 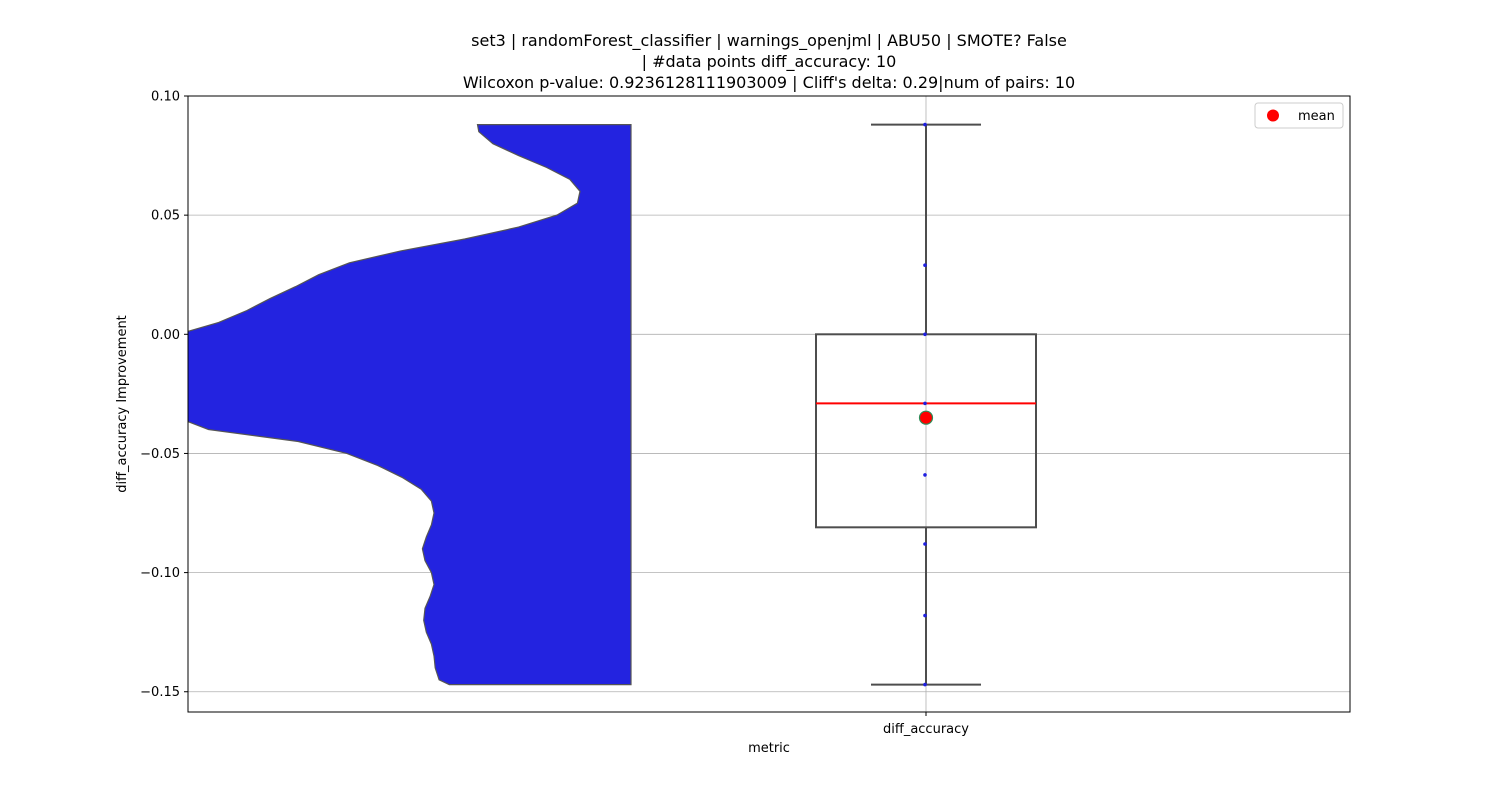 I want to click on x-tick-label-0: diff_accuracy, so click(x=926, y=729).